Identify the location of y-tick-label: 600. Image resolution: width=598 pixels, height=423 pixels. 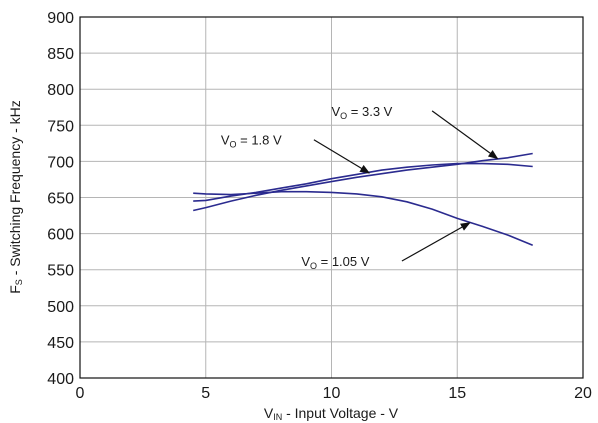
(60, 235).